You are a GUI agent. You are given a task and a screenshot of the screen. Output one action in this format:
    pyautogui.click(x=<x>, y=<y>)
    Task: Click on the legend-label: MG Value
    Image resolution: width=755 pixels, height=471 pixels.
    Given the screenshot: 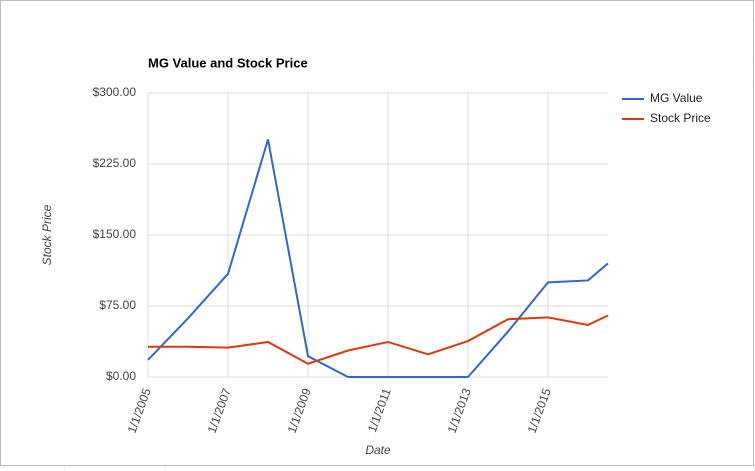 What is the action you would take?
    pyautogui.click(x=676, y=98)
    